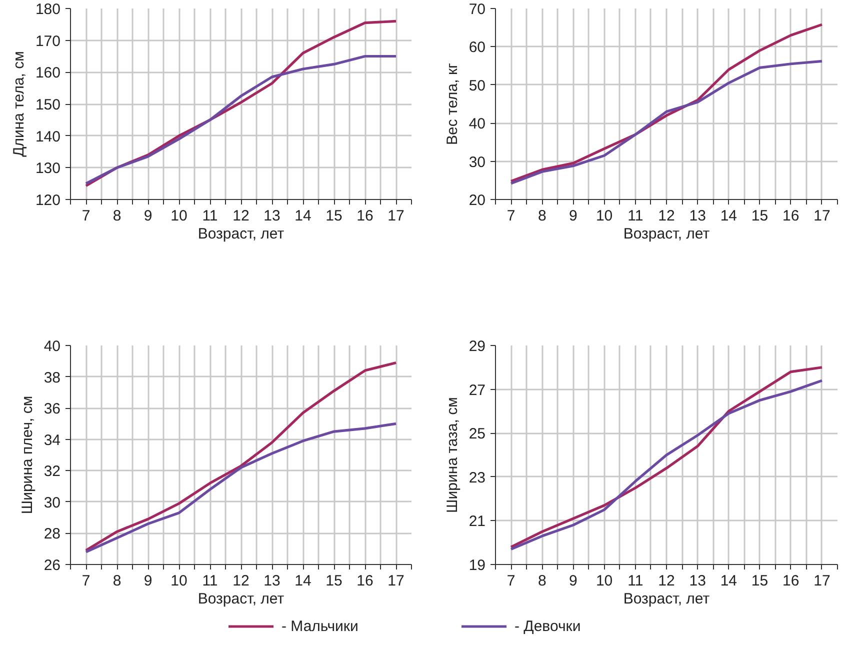 The image size is (851, 645). What do you see at coordinates (320, 626) in the screenshot?
I see `legend-label: - Мальчики` at bounding box center [320, 626].